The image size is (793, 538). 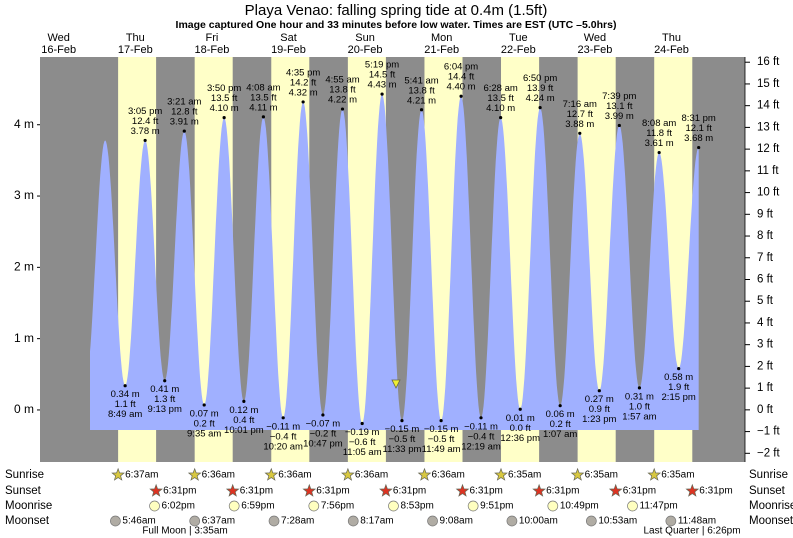 I want to click on moonset-time: 5:46am, so click(x=138, y=521).